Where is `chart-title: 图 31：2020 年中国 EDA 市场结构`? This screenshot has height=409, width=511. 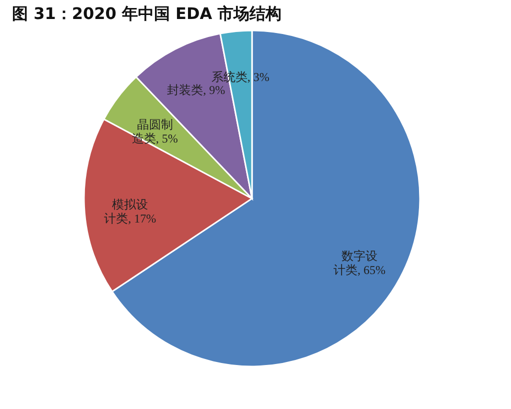
chart-title: 图 31：2020 年中国 EDA 市场结构 is located at coordinates (147, 13).